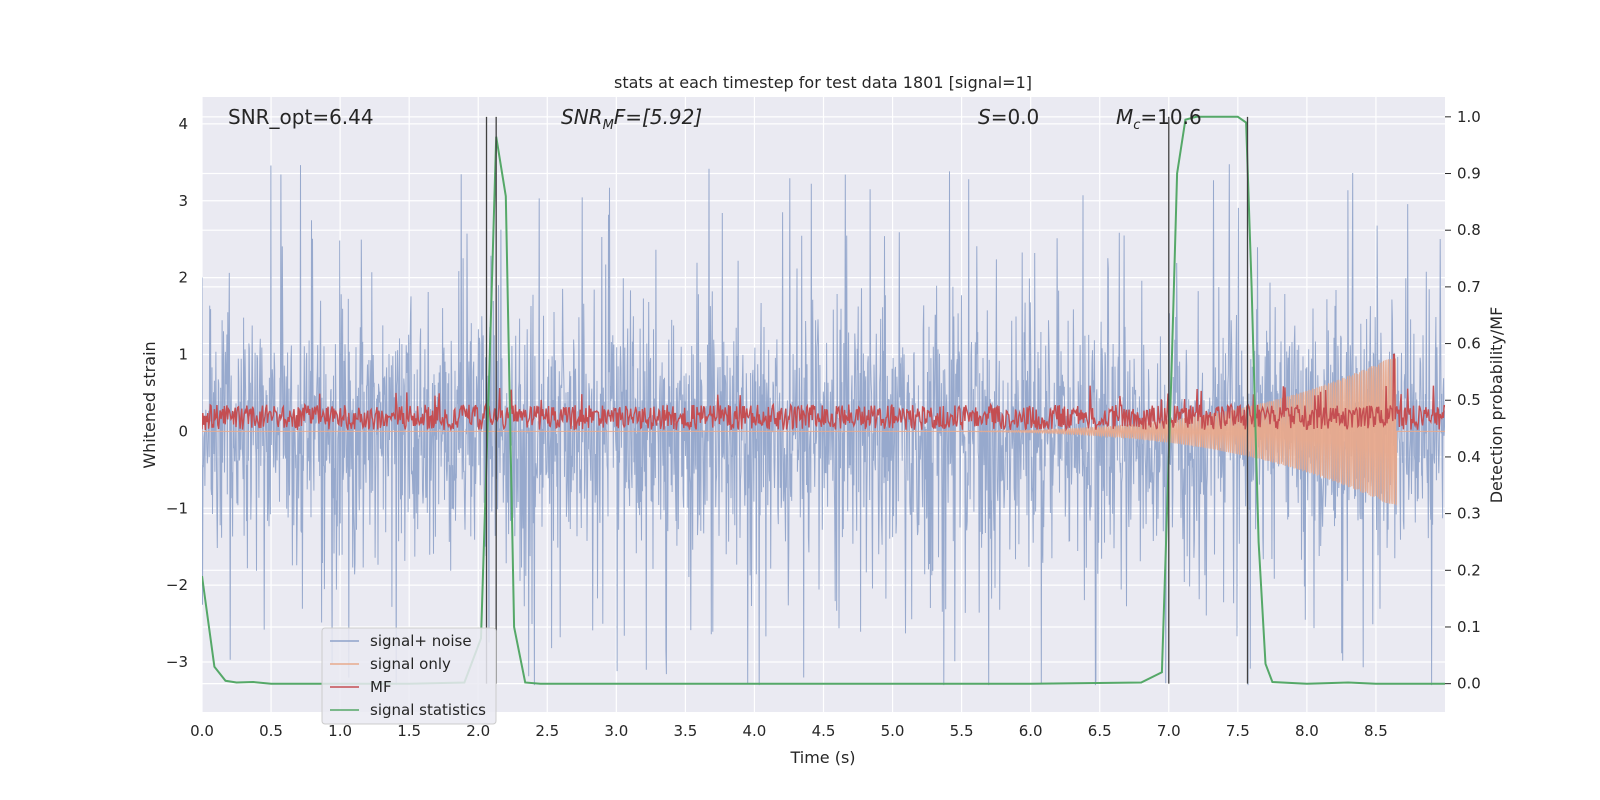 This screenshot has width=1600, height=800. What do you see at coordinates (1469, 457) in the screenshot?
I see `y-right-tick-label-4: 0.4` at bounding box center [1469, 457].